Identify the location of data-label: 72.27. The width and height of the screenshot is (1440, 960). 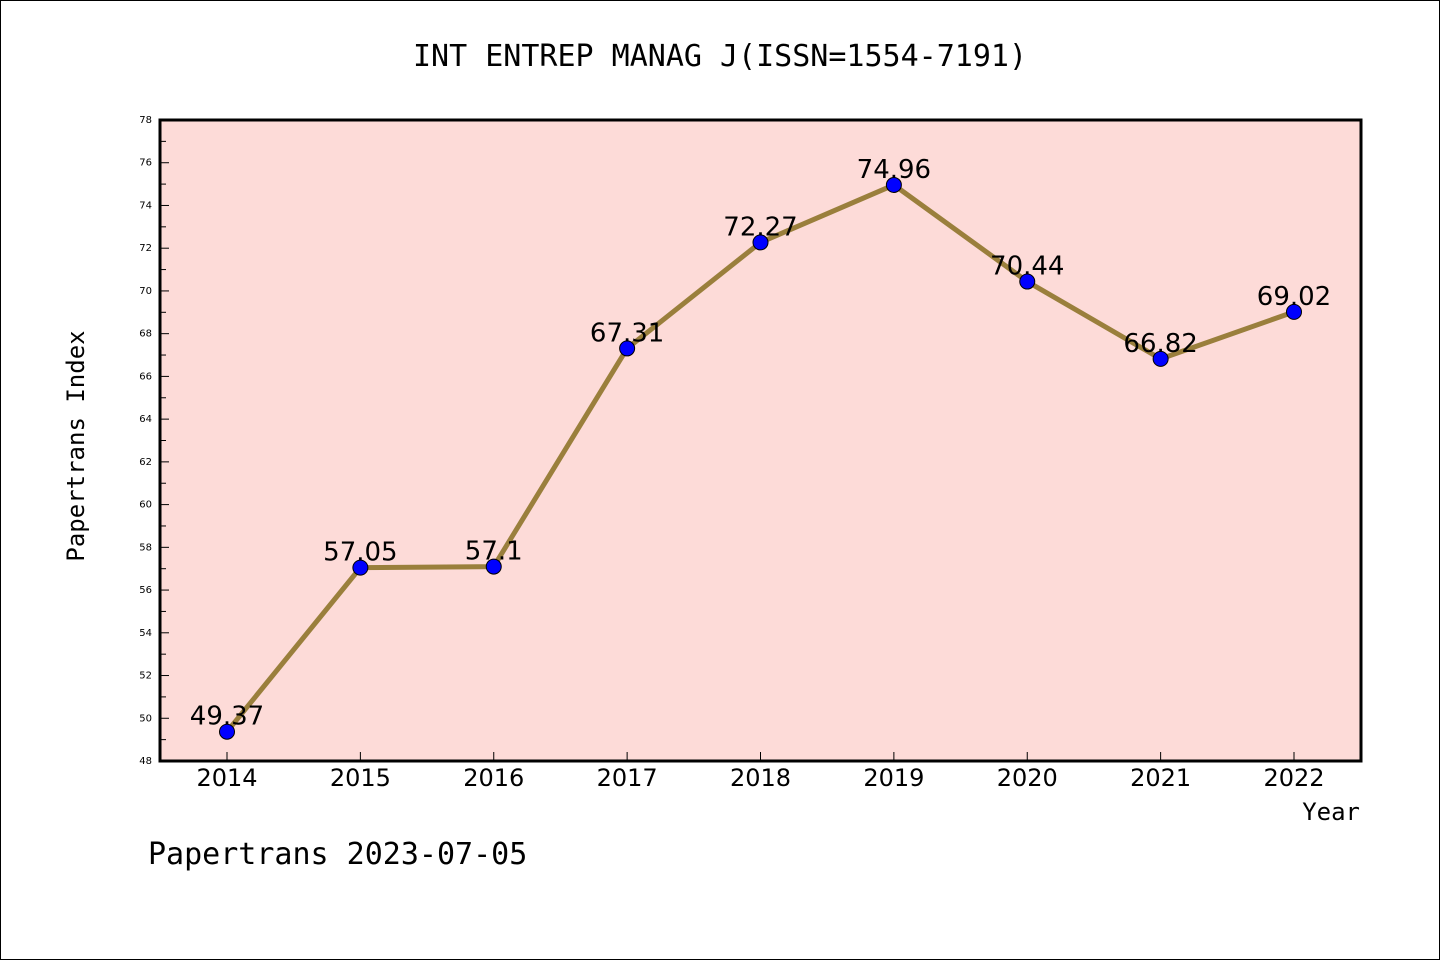
(760, 227).